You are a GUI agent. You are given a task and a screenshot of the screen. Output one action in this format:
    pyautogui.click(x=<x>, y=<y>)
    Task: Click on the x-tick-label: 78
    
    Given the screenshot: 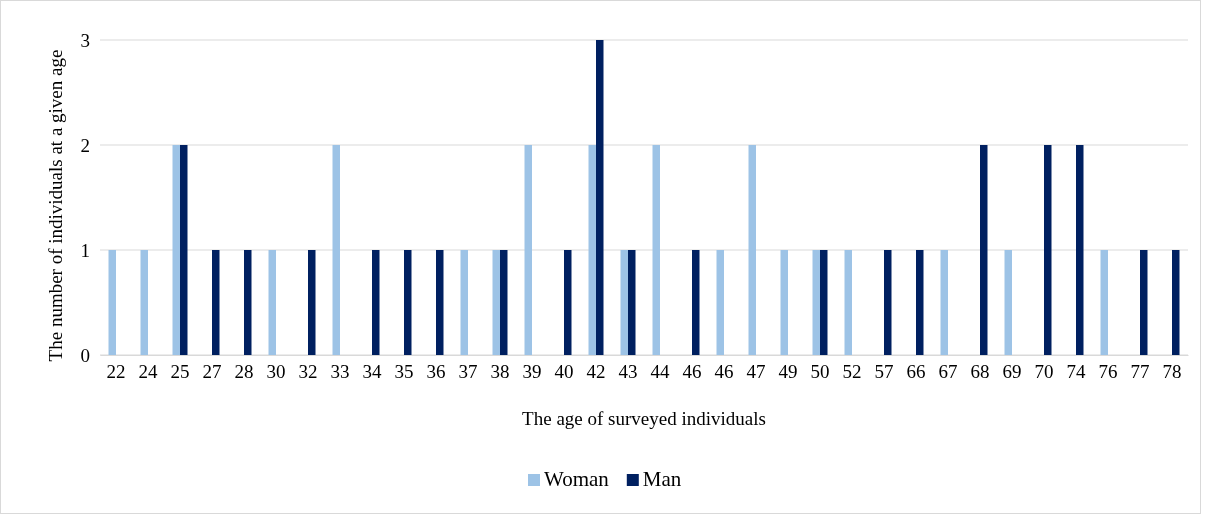 What is the action you would take?
    pyautogui.click(x=1172, y=372)
    